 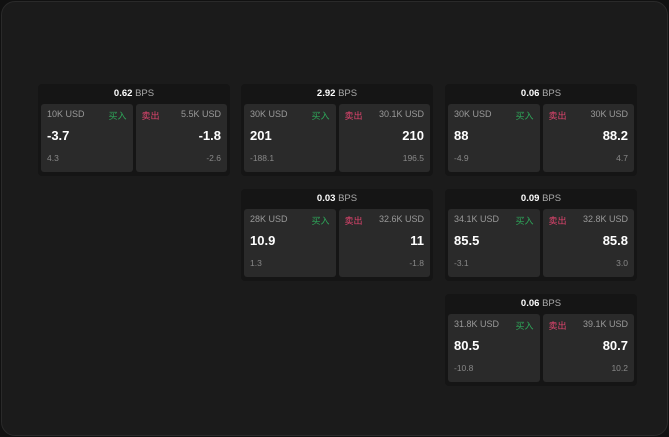 What do you see at coordinates (615, 135) in the screenshot?
I see `sell-price: 88.2` at bounding box center [615, 135].